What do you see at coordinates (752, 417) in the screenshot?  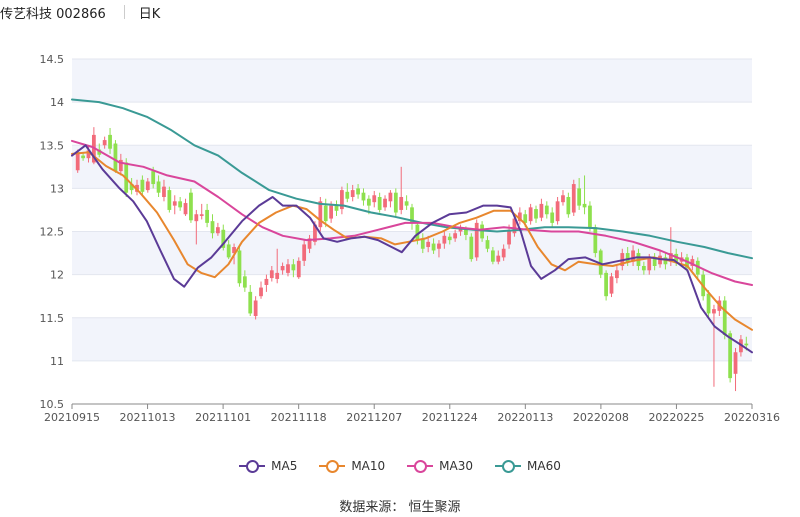 I see `x-tick-label: 20220316` at bounding box center [752, 417].